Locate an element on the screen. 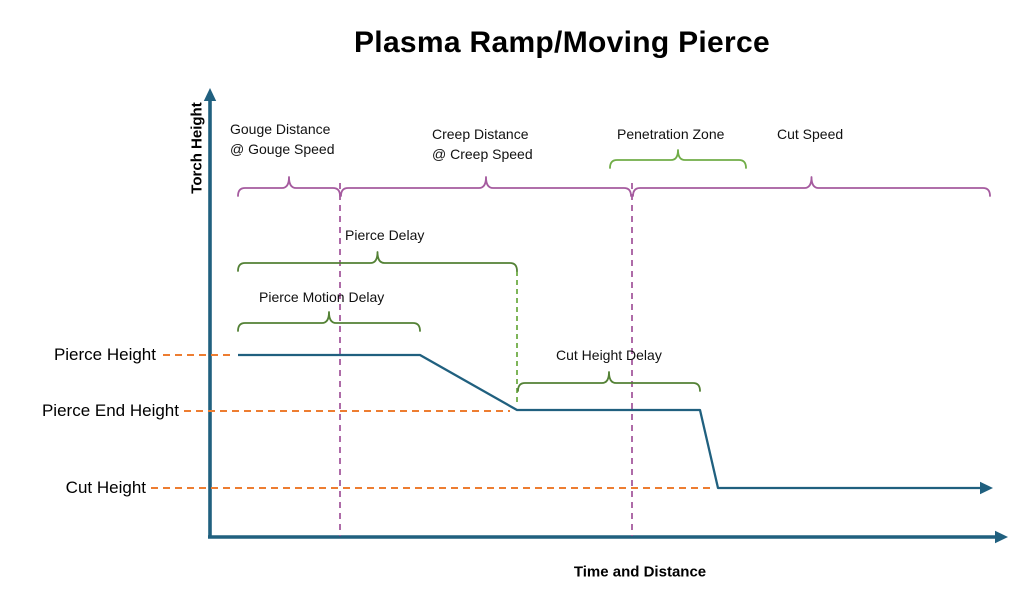  label-pierce-height: Pierce Height is located at coordinates (104, 354).